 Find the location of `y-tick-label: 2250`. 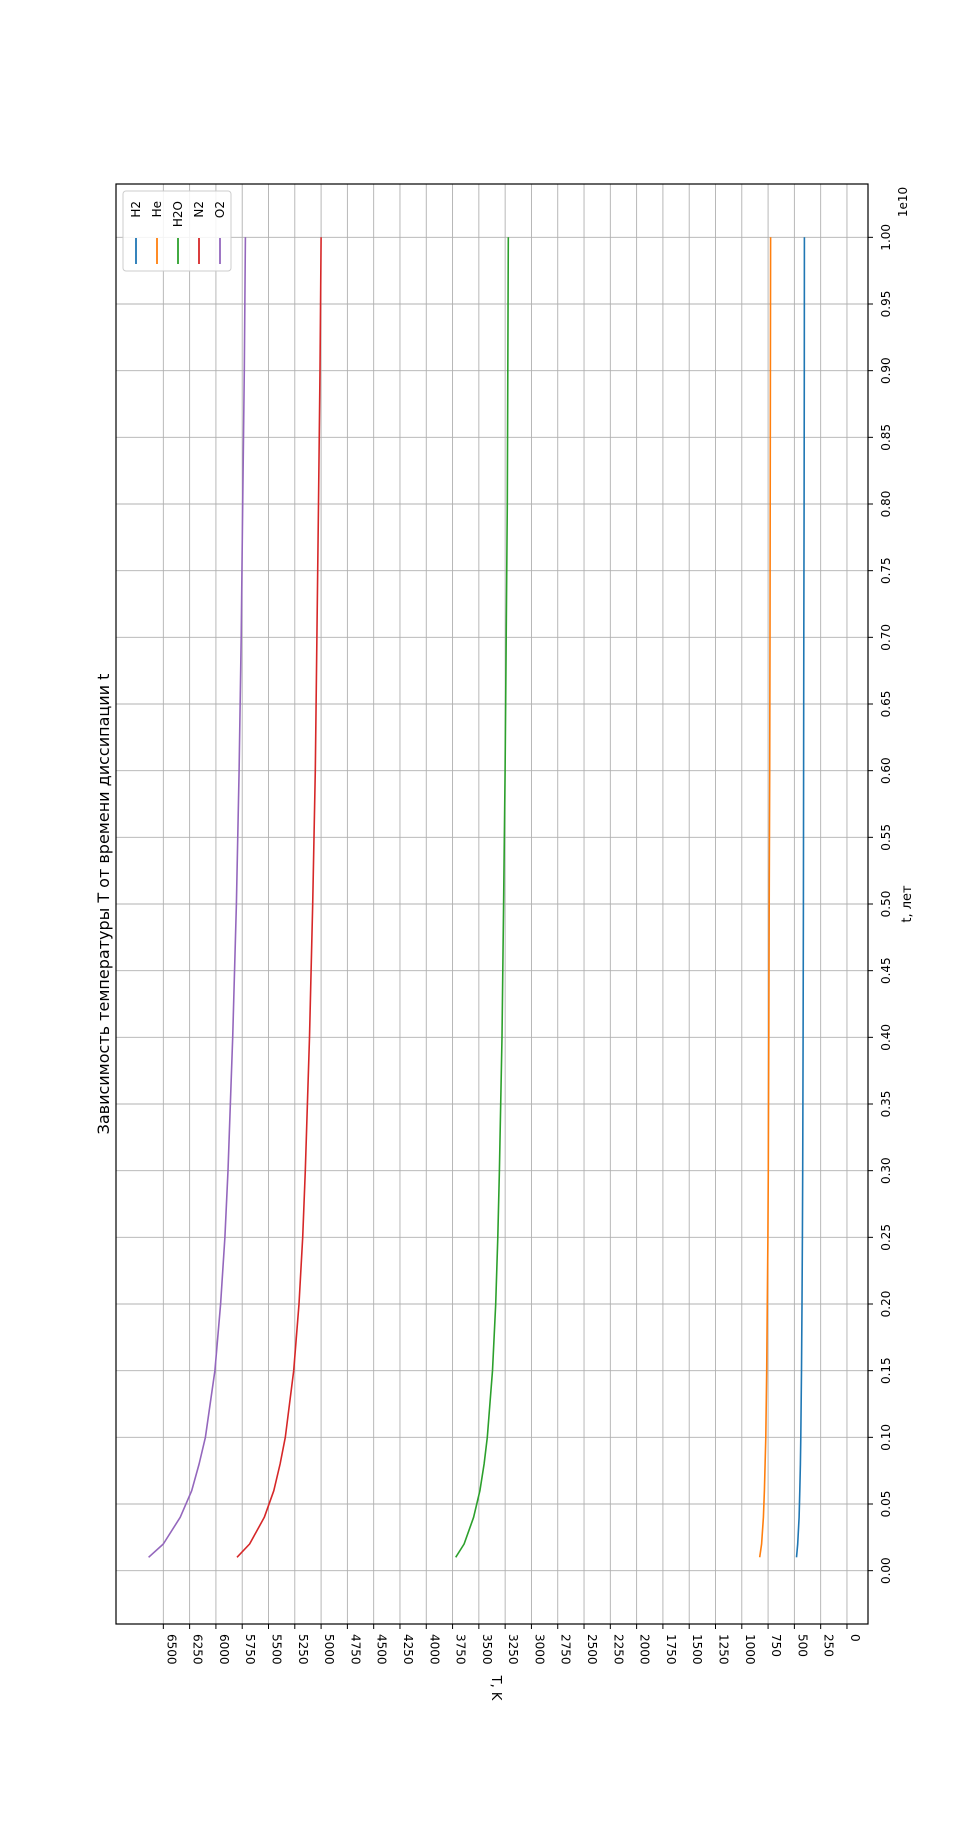

y-tick-label: 2250 is located at coordinates (618, 1649).